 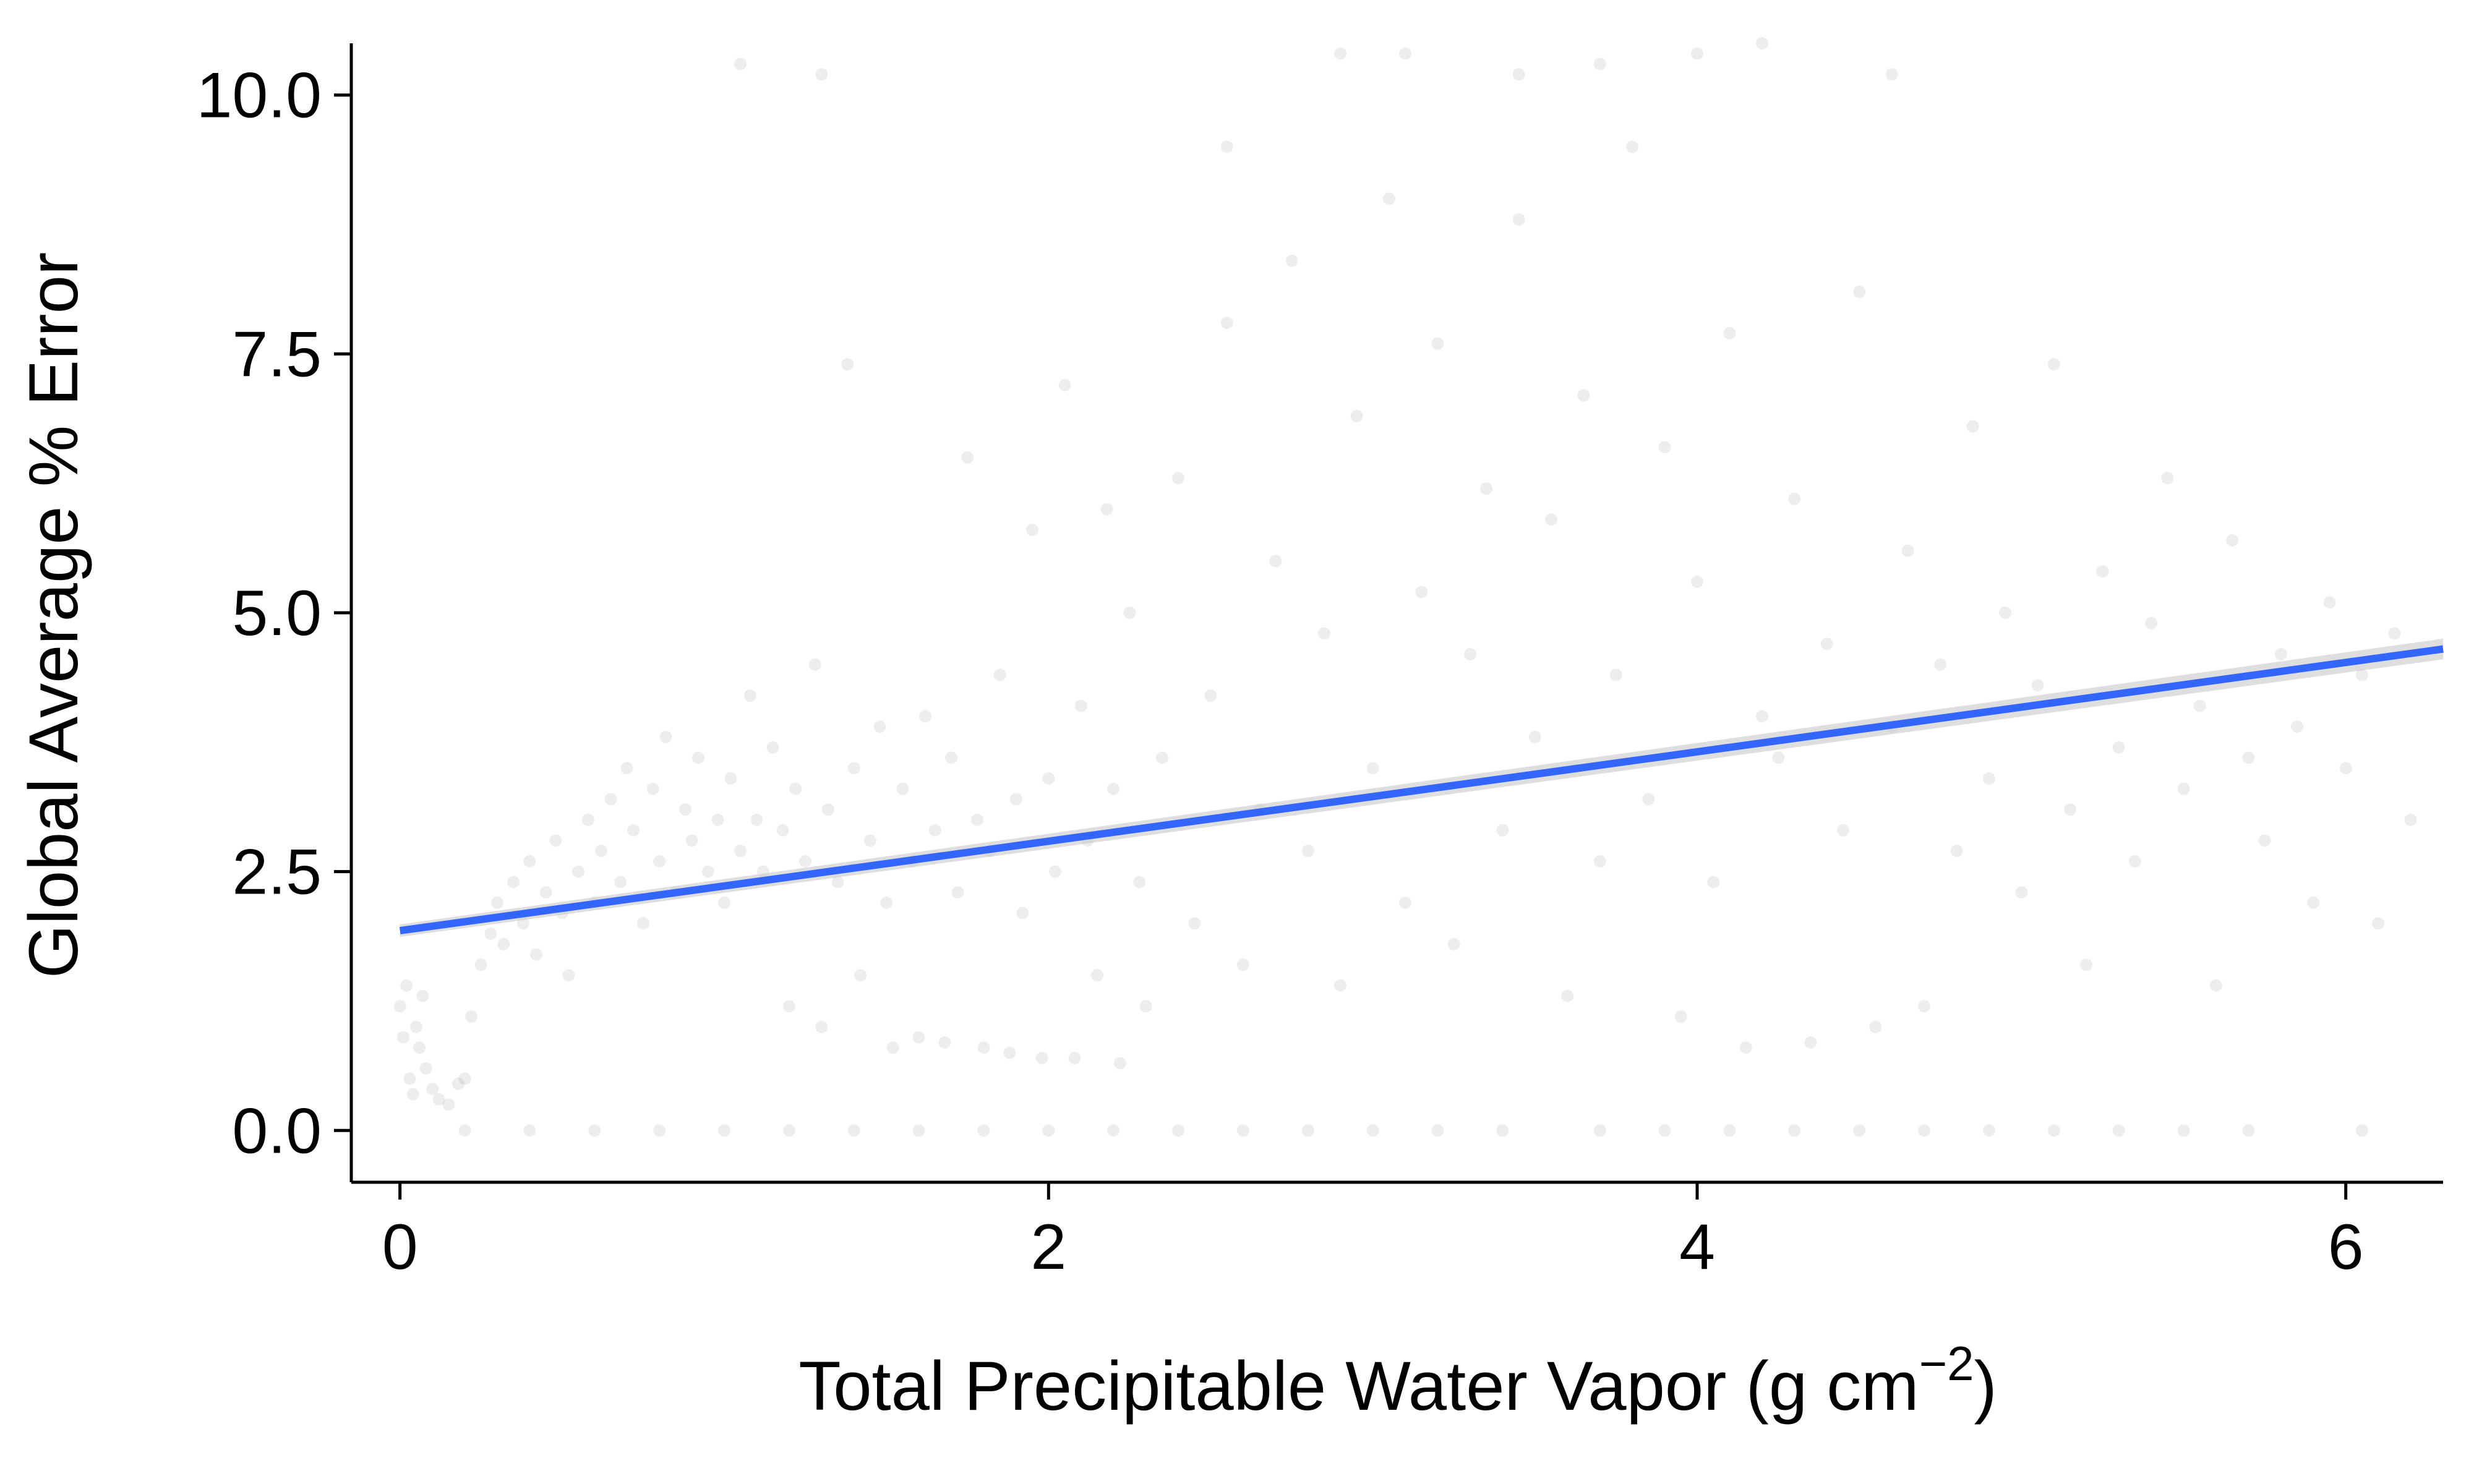 What do you see at coordinates (277, 872) in the screenshot?
I see `y-tick-label: 2.5` at bounding box center [277, 872].